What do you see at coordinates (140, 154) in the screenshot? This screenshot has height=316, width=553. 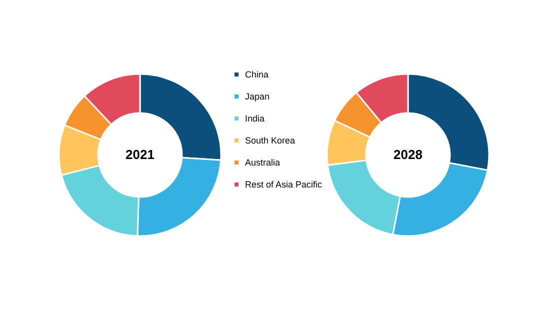 I see `text: 2021` at bounding box center [140, 154].